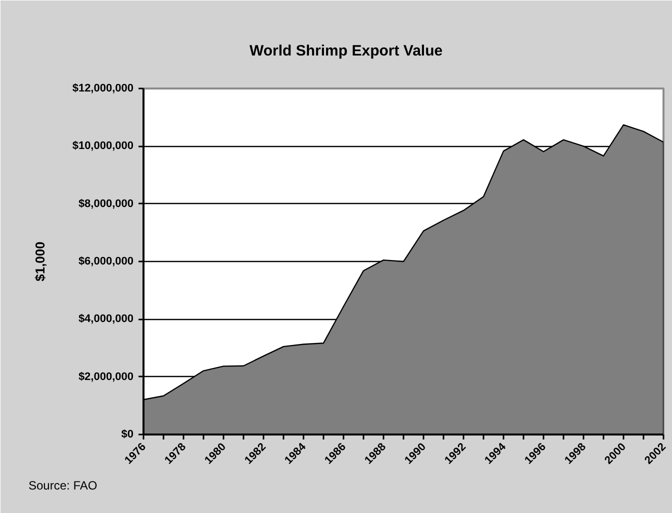 This screenshot has width=672, height=513. Describe the element at coordinates (103, 88) in the screenshot. I see `y-tick-label: $12,000,000` at that location.